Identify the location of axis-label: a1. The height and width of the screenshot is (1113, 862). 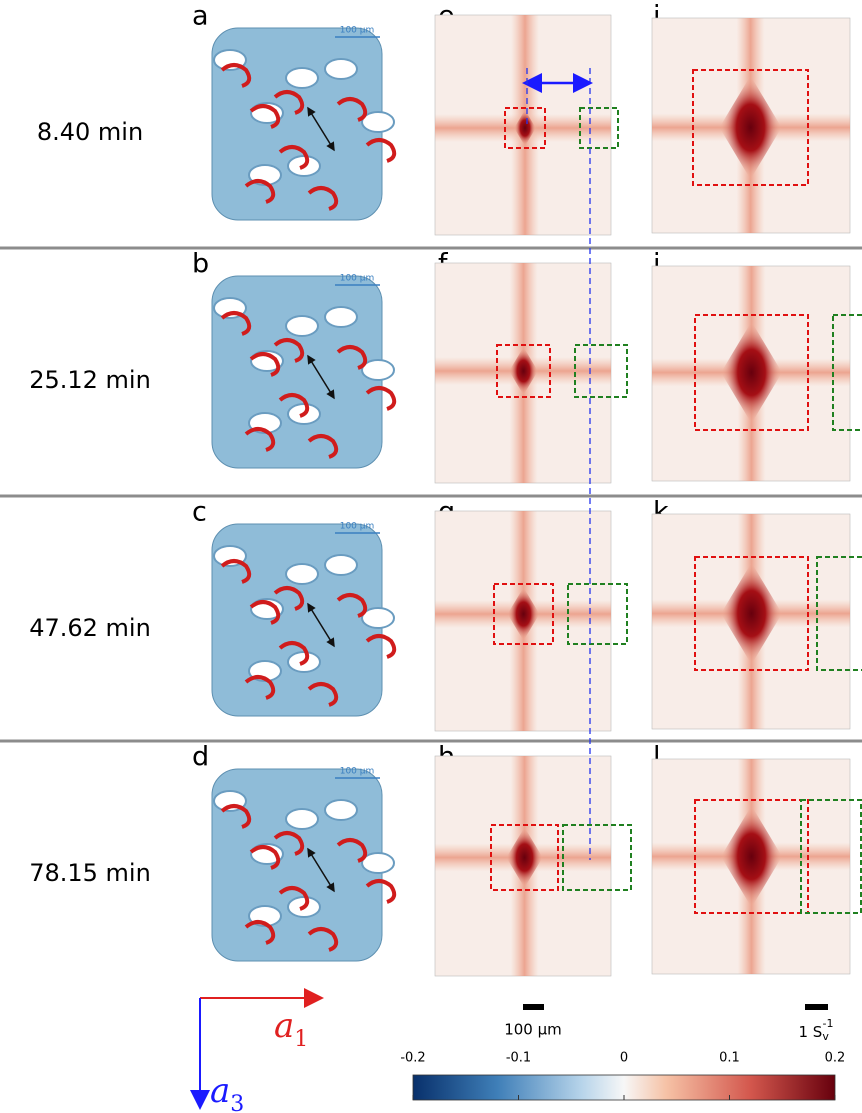
(291, 1029).